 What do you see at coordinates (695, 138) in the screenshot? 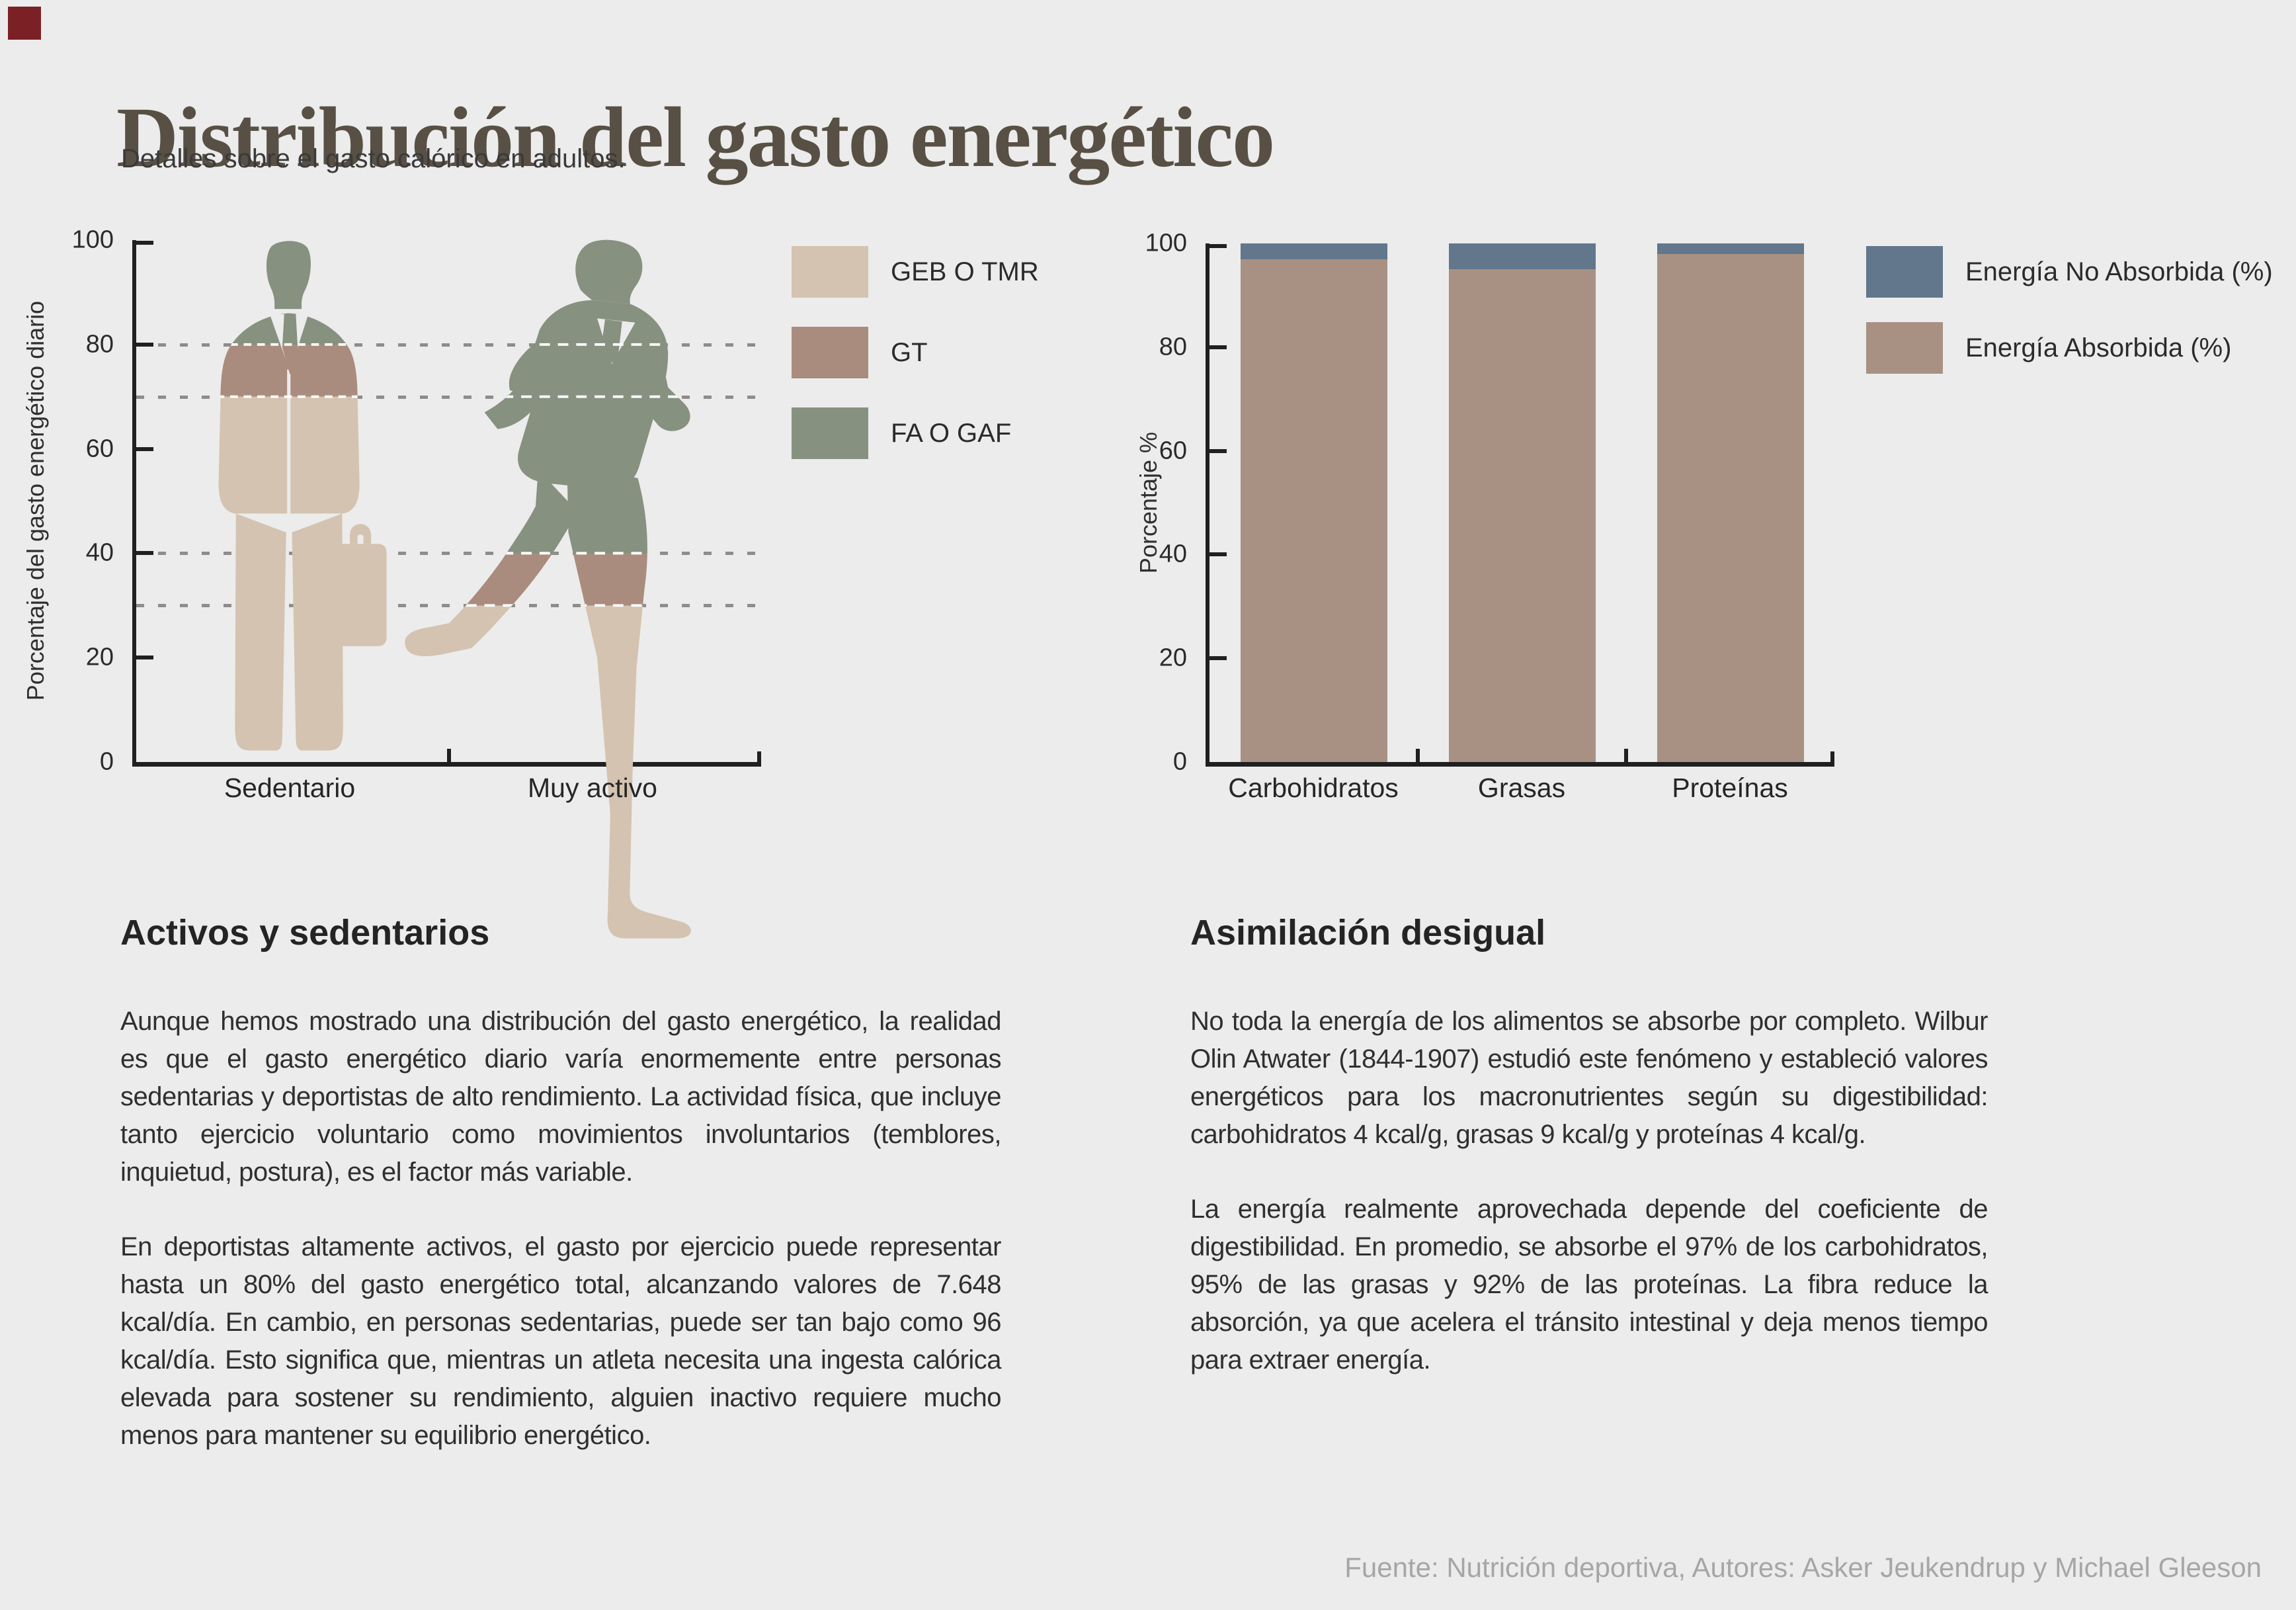
I see `page-title: Distribución del gasto energético` at bounding box center [695, 138].